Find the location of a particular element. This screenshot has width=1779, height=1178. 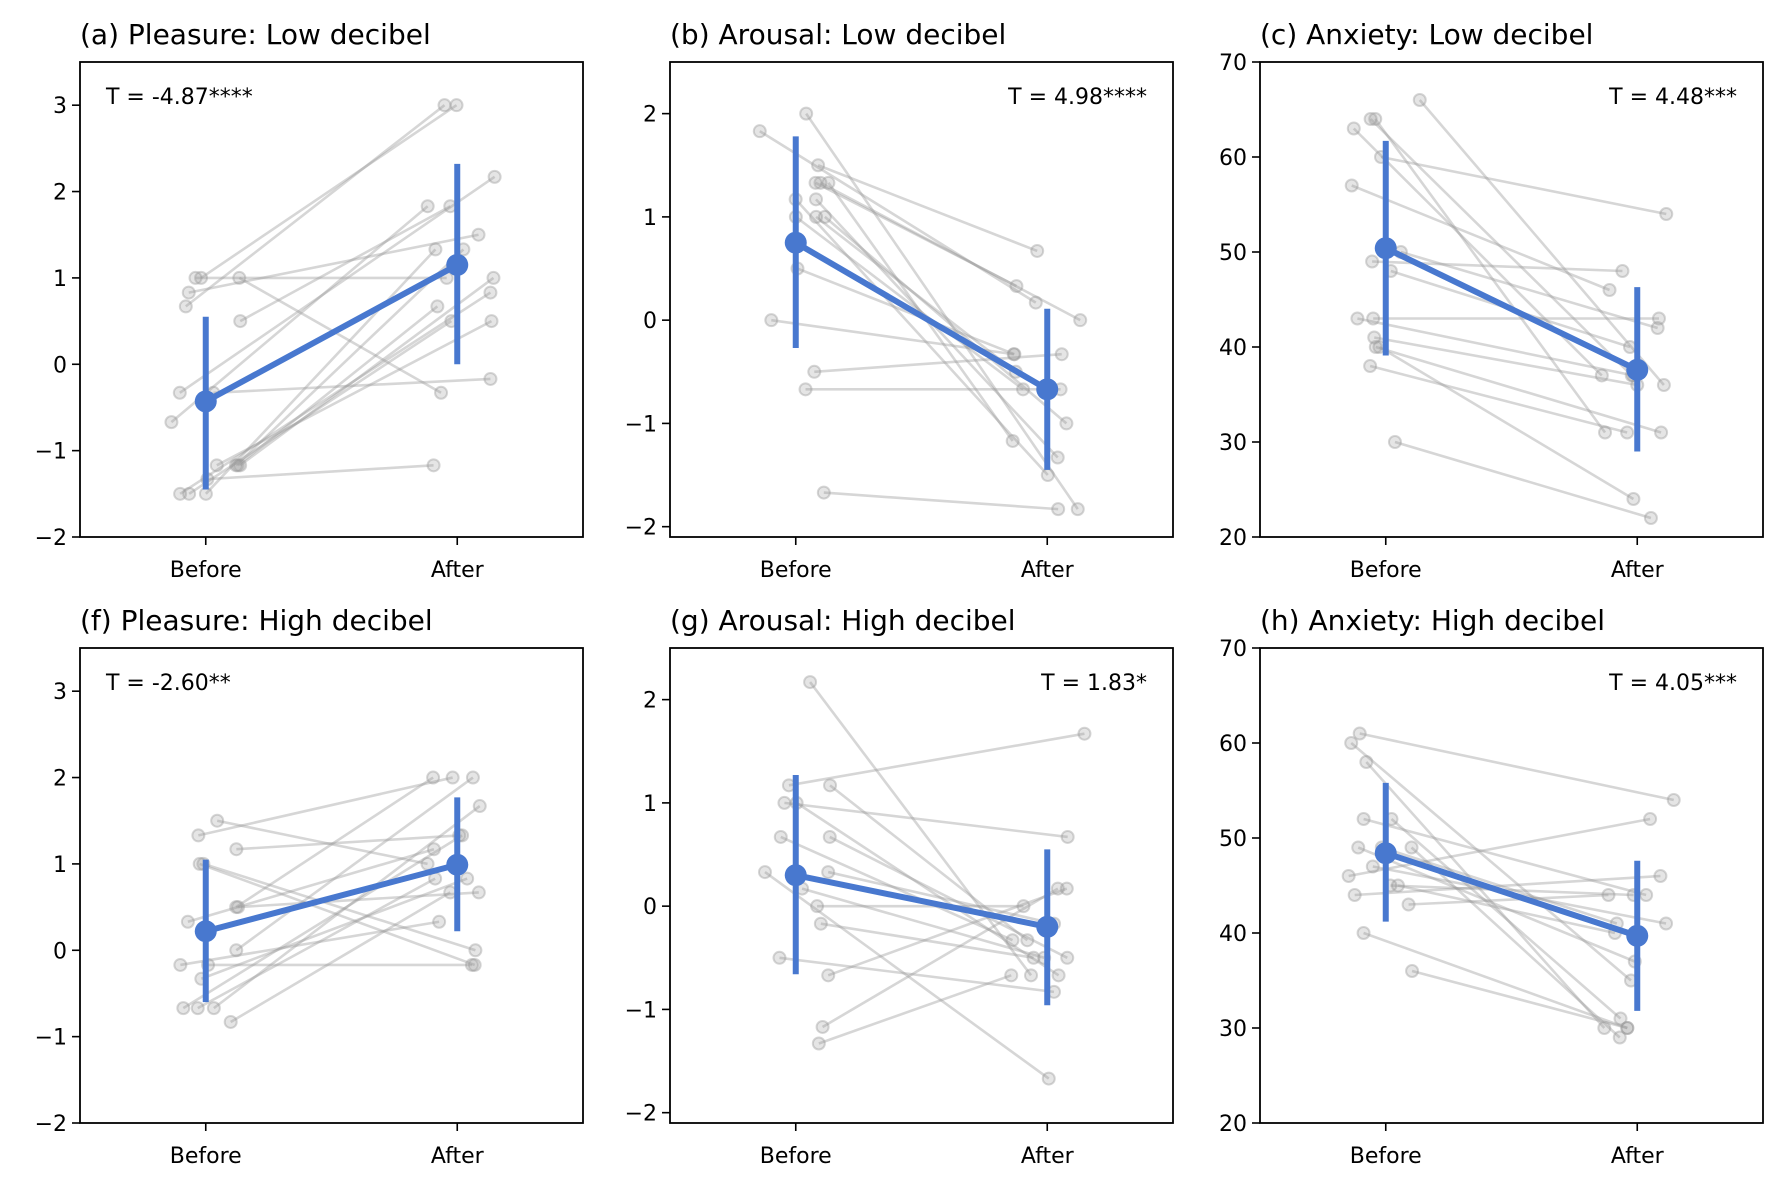

x-tick-label: After is located at coordinates (458, 1156).